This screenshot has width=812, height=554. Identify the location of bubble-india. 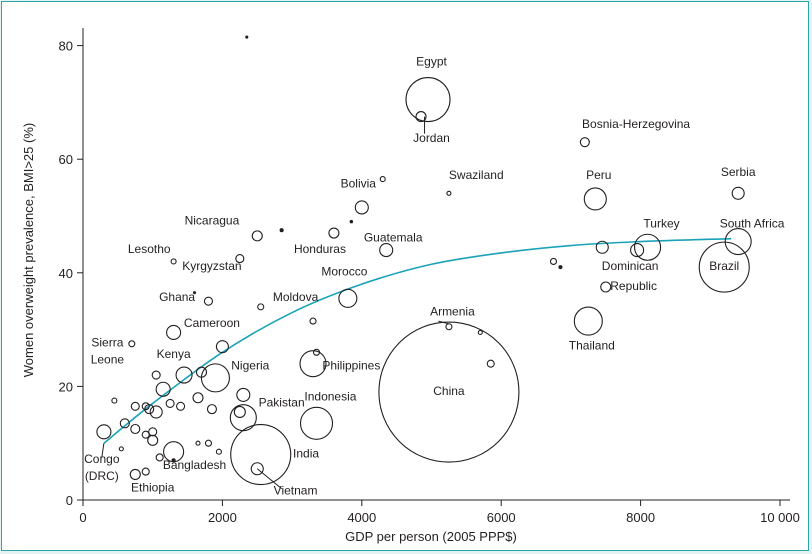
(261, 455).